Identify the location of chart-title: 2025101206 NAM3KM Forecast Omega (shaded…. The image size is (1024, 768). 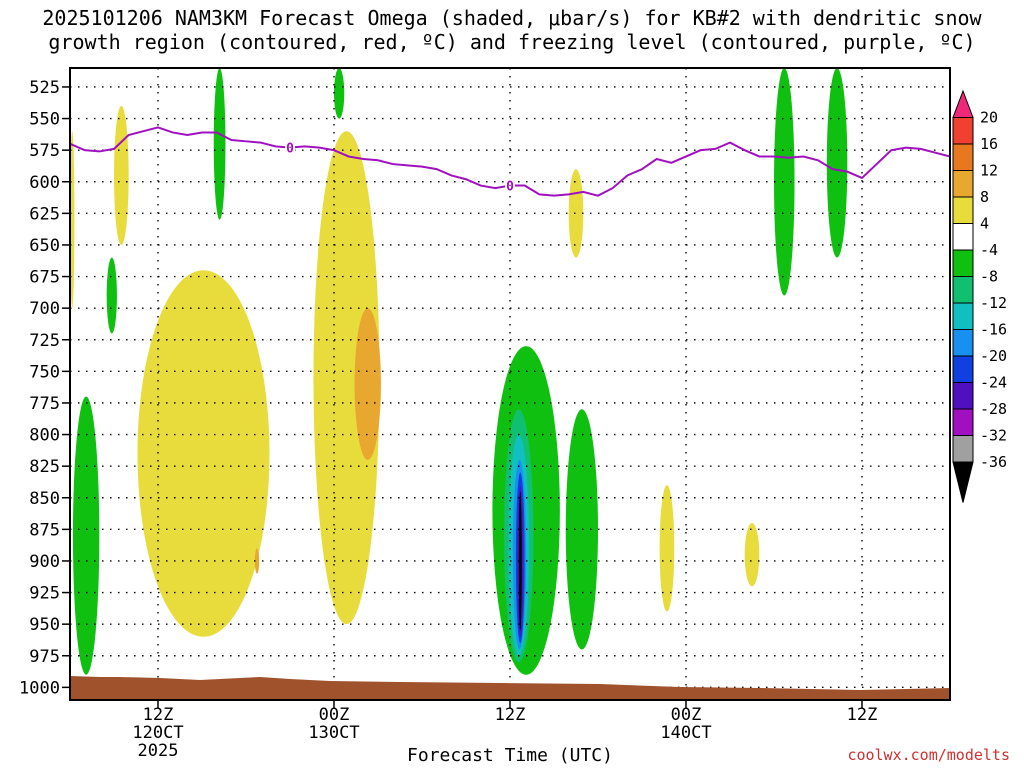
(512, 30).